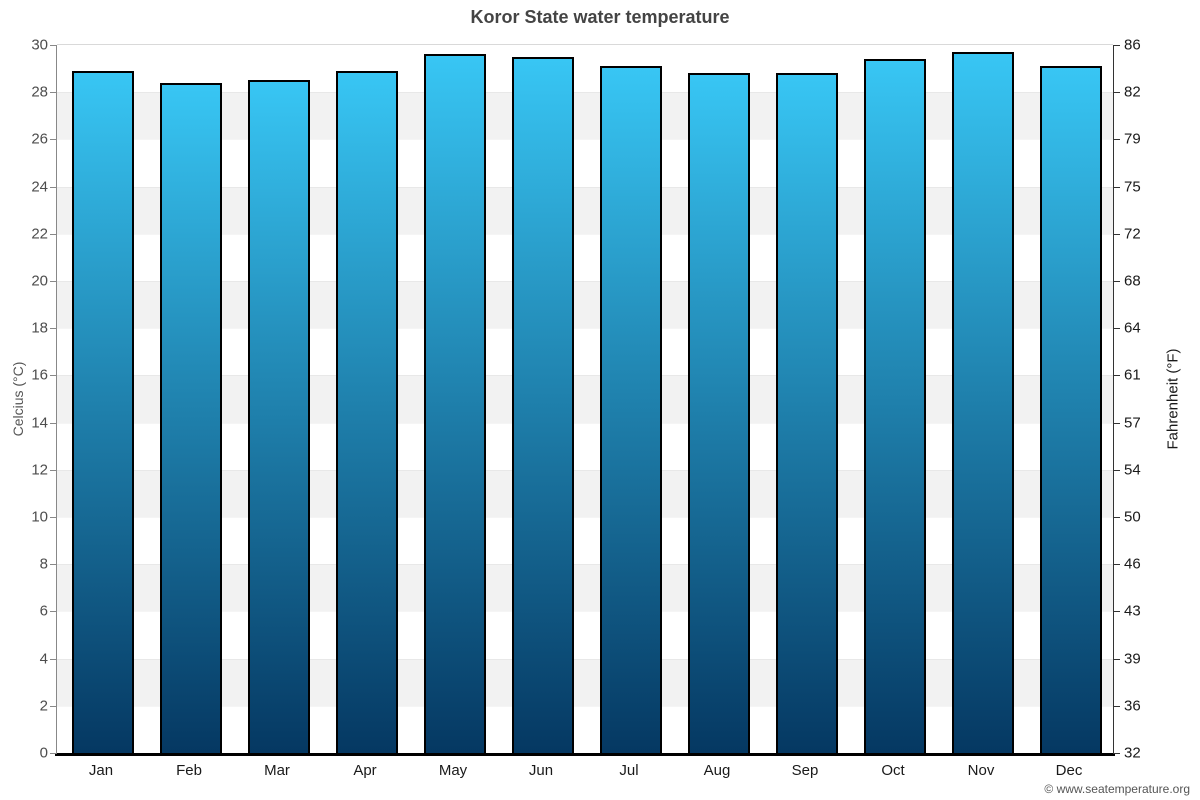 Image resolution: width=1200 pixels, height=800 pixels. I want to click on x-tick-label-mar: Mar, so click(277, 770).